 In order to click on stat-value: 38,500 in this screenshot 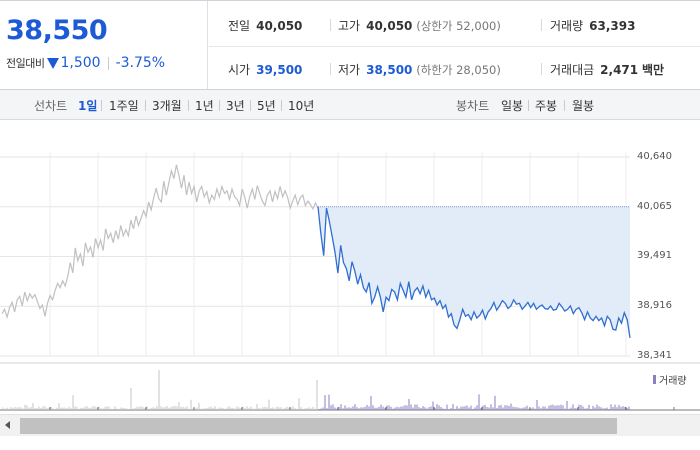, I will do `click(389, 70)`.